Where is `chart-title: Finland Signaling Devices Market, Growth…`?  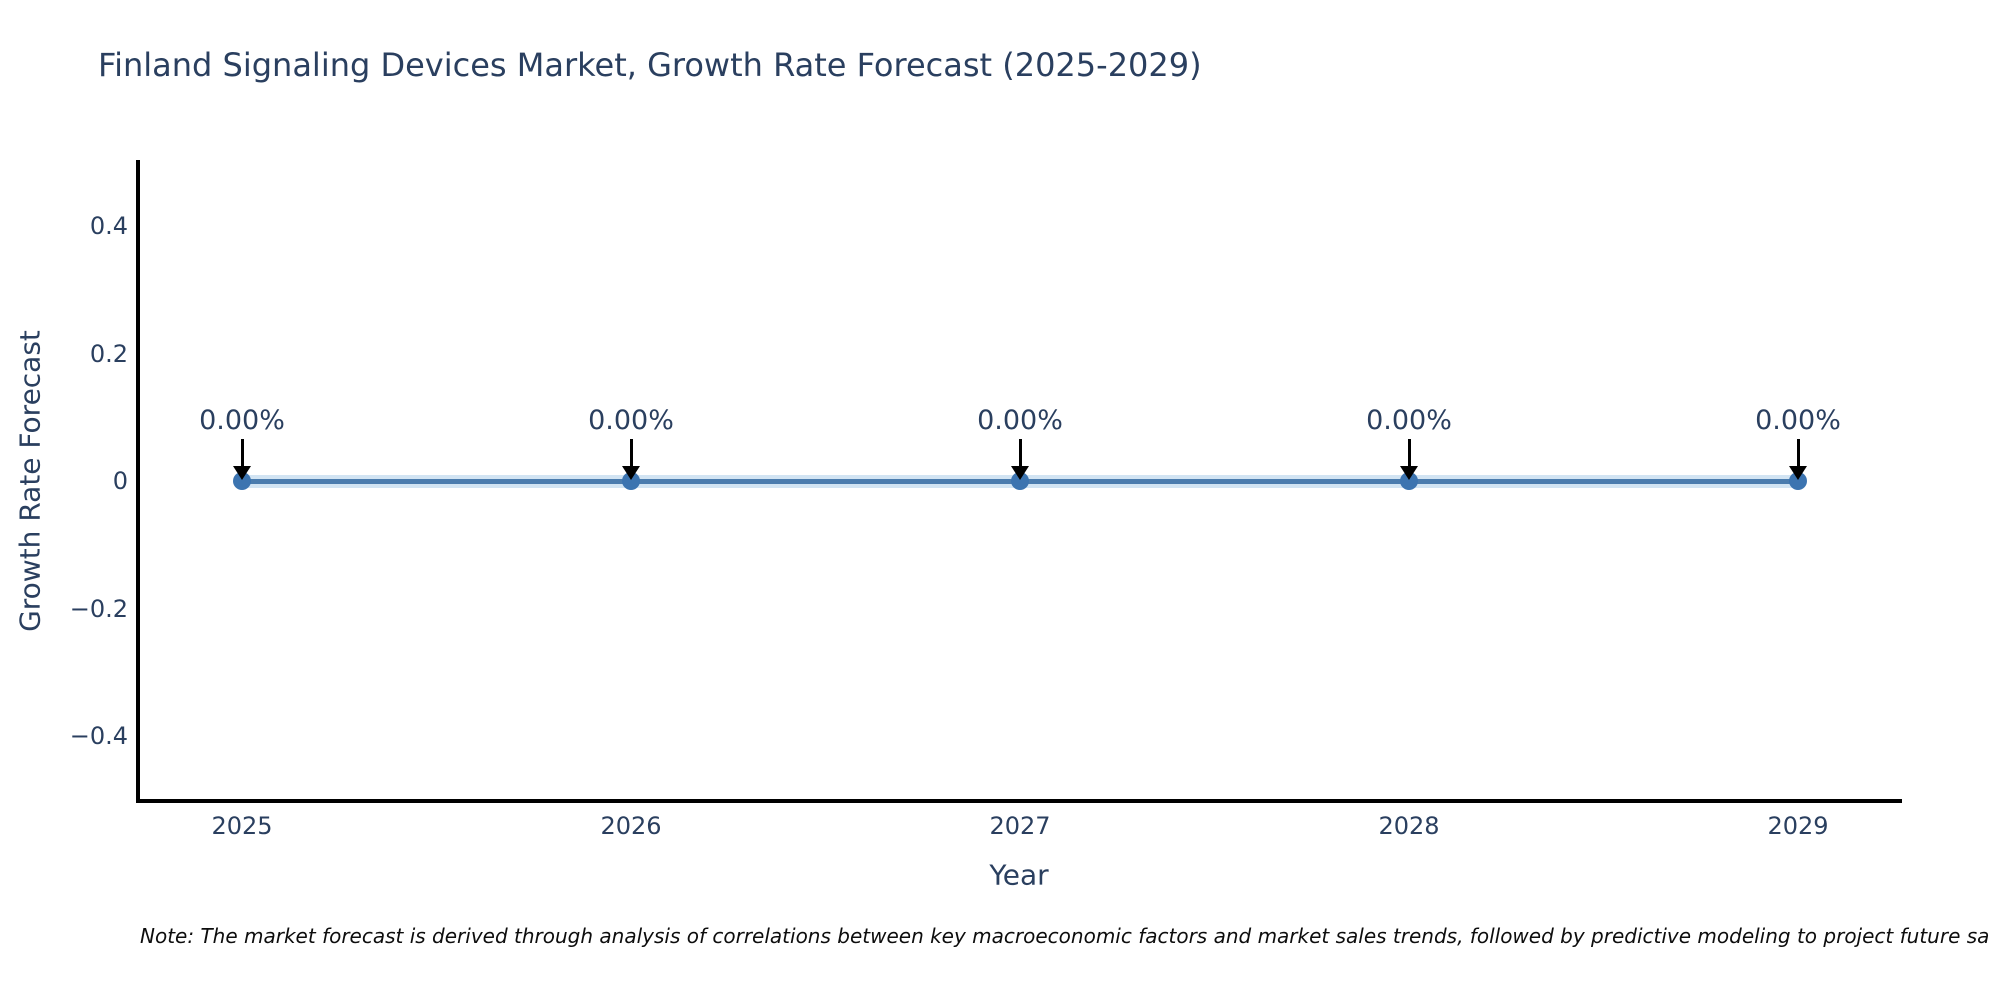
chart-title: Finland Signaling Devices Market, Growth… is located at coordinates (650, 65).